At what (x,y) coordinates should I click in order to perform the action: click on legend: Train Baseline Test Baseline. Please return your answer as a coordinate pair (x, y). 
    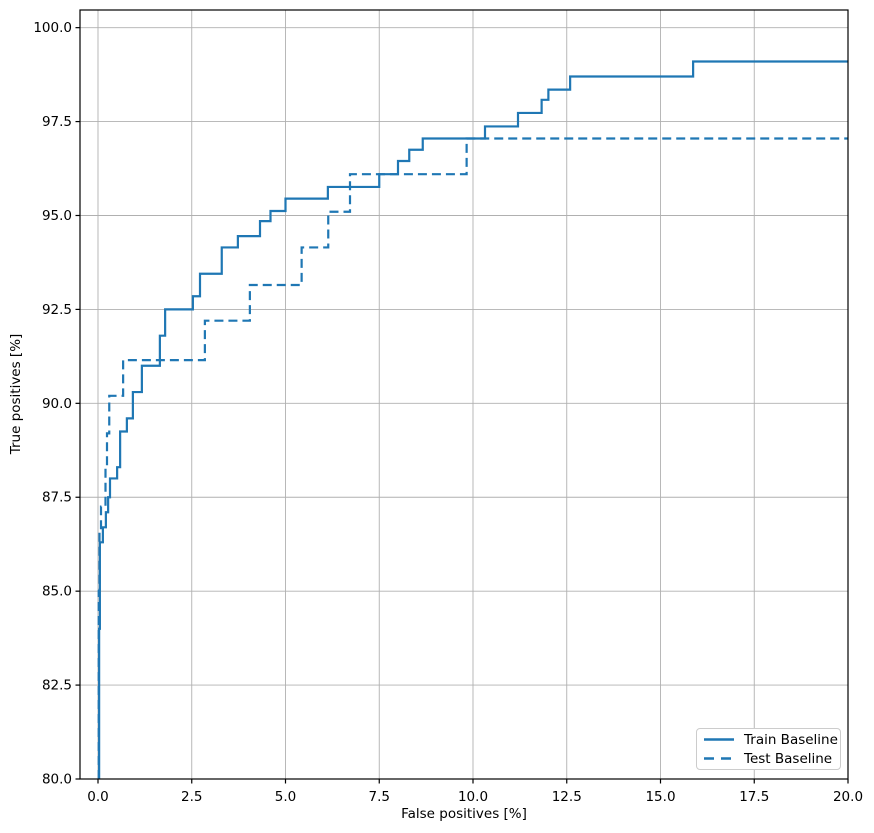
    Looking at the image, I should click on (768, 749).